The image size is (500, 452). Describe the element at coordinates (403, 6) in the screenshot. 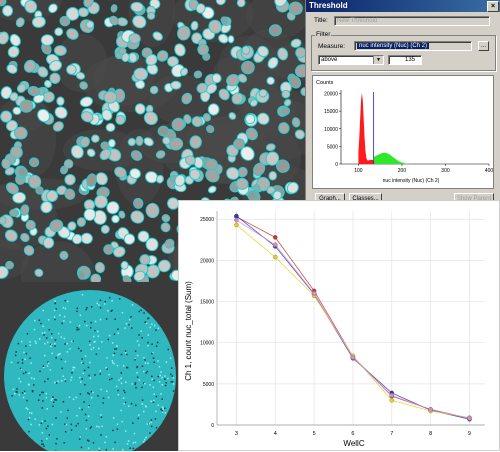

I see `dialog-titlebar: Threshold ×` at that location.